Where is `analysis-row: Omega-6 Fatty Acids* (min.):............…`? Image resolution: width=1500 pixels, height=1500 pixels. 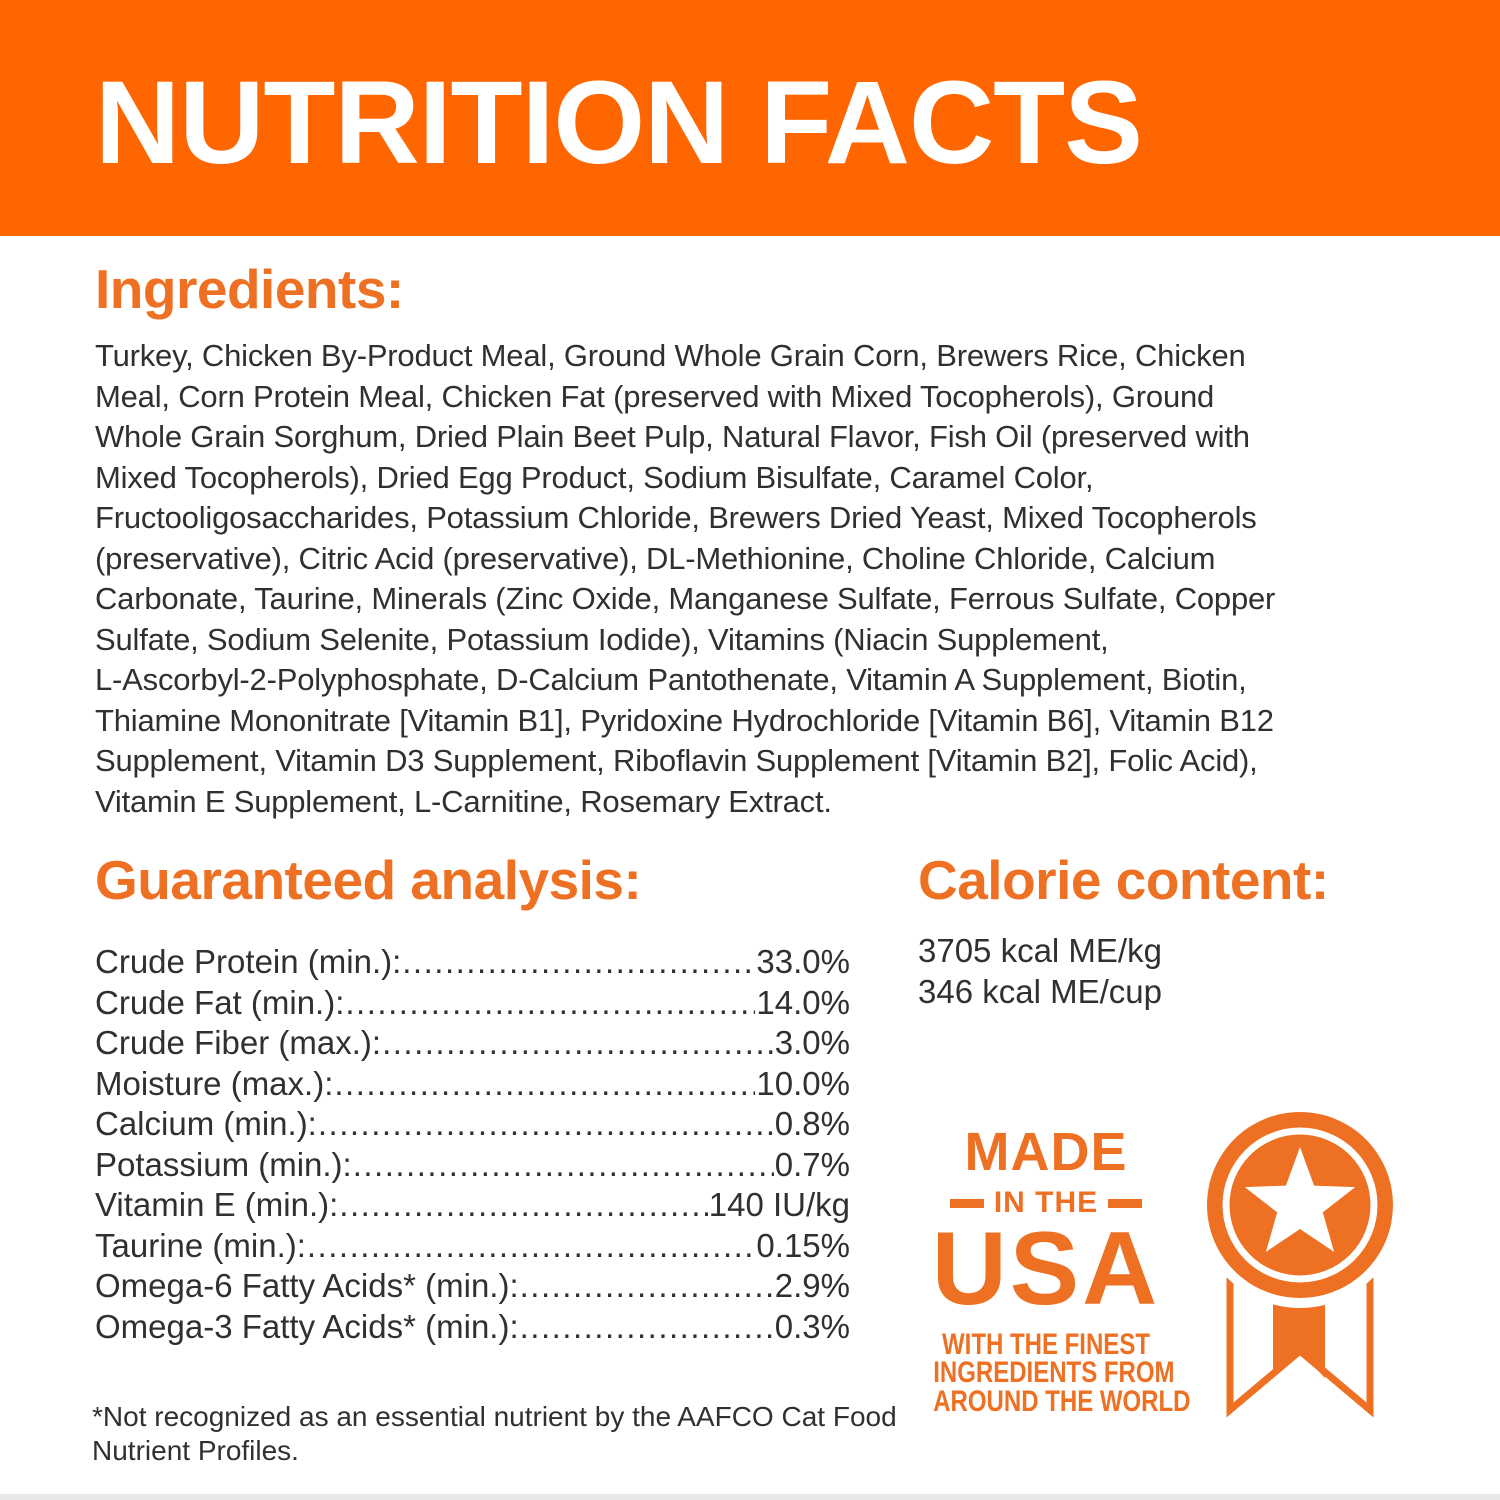
analysis-row: Omega-6 Fatty Acids* (min.):............… is located at coordinates (472, 1286).